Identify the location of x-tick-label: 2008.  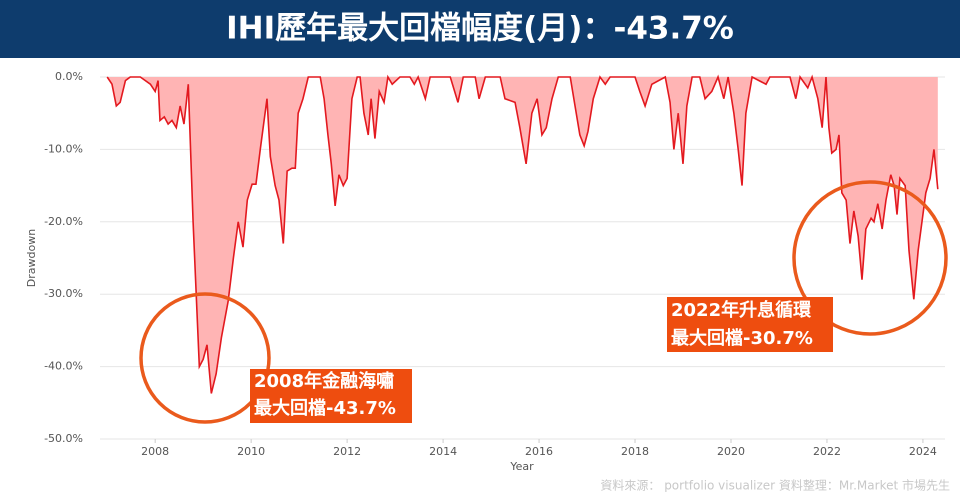
(155, 451).